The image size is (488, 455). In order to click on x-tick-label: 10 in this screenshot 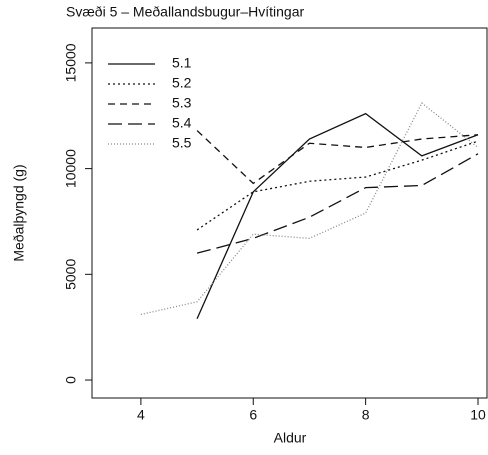, I will do `click(478, 415)`.